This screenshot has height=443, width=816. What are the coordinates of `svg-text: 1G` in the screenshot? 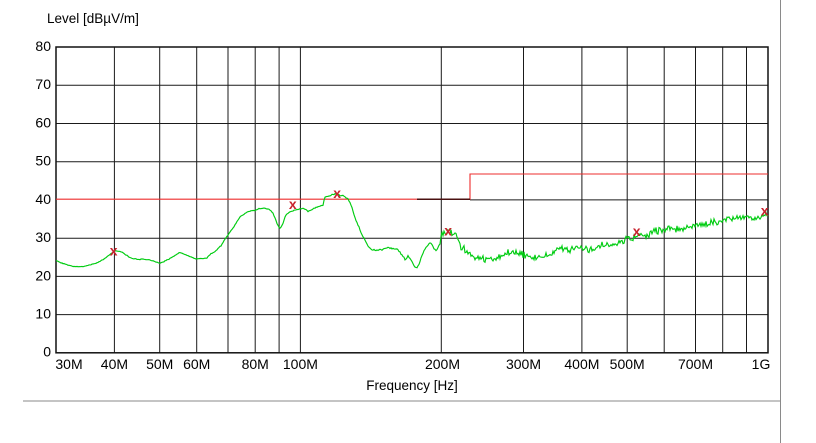 It's located at (761, 364).